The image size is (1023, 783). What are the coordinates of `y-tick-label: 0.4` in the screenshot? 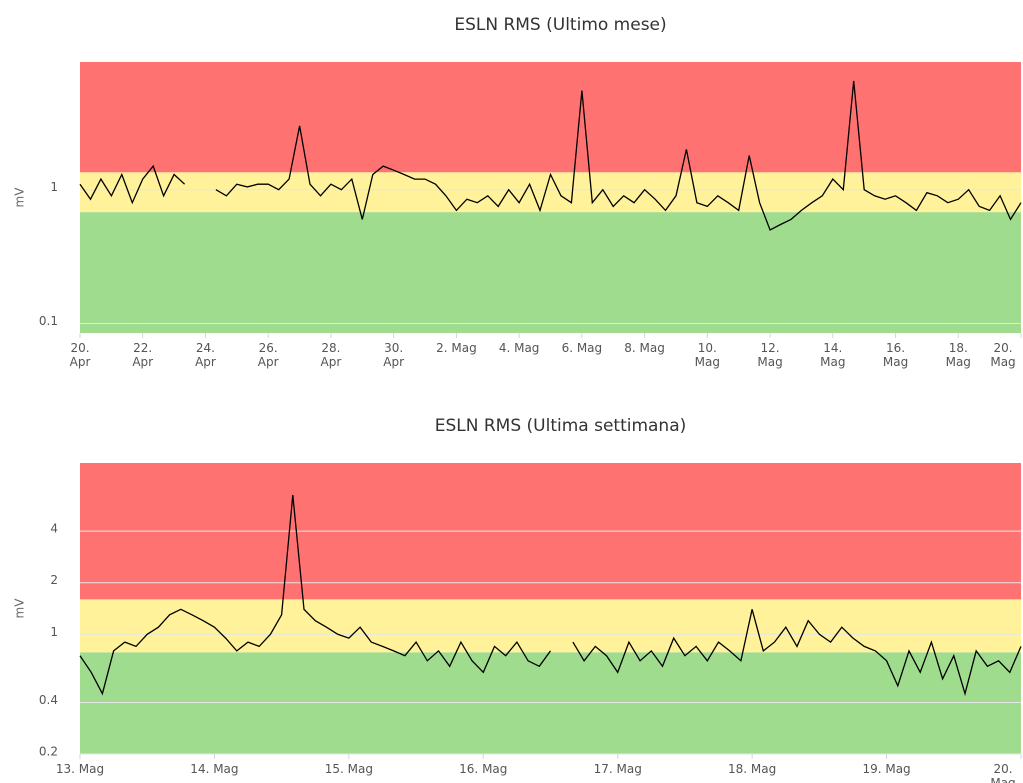 It's located at (48, 700).